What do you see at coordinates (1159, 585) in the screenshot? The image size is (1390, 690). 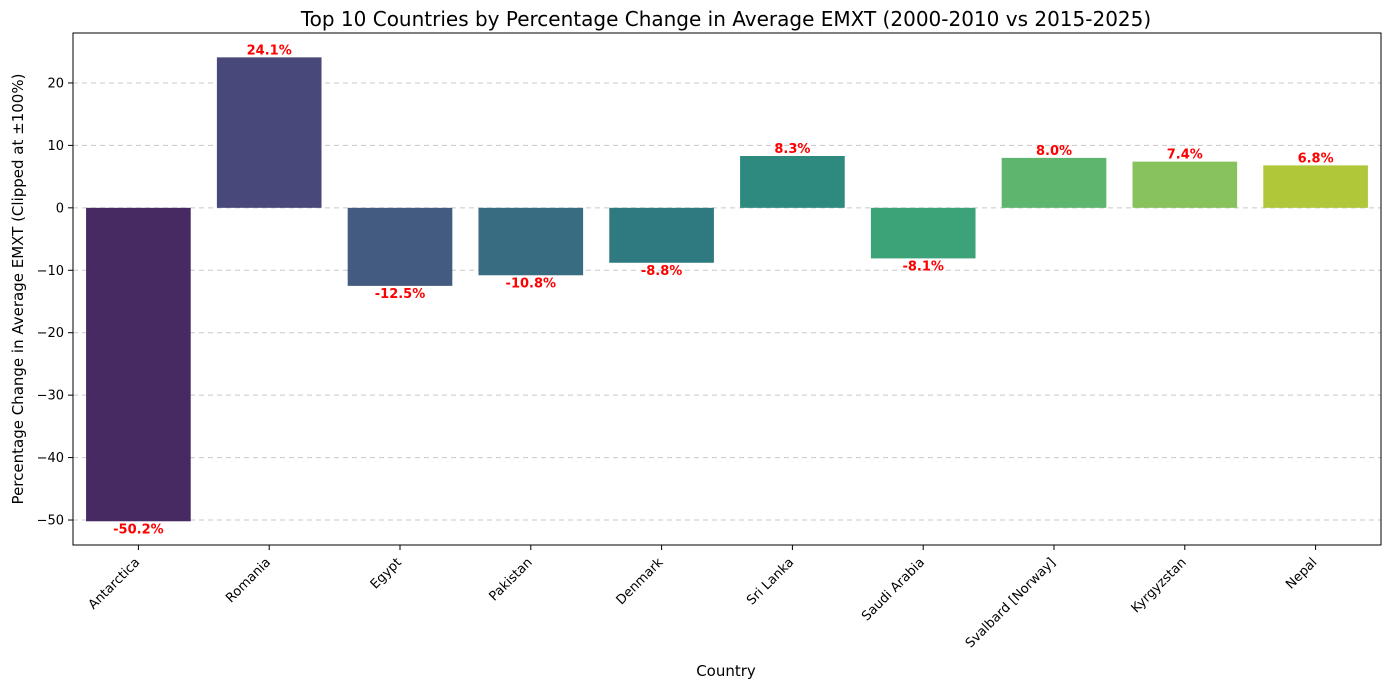 I see `x-tick-label: Kyrgyzstan` at bounding box center [1159, 585].